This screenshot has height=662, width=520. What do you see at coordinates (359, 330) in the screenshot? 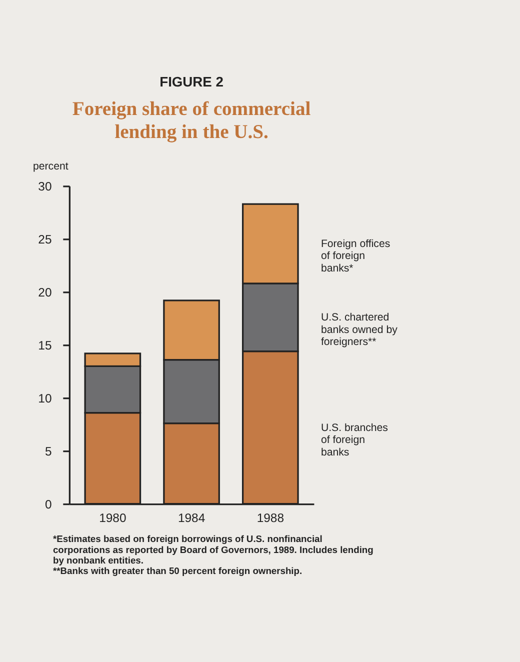
I see `text: U.S. chartered banks owned by foreigners**` at bounding box center [359, 330].